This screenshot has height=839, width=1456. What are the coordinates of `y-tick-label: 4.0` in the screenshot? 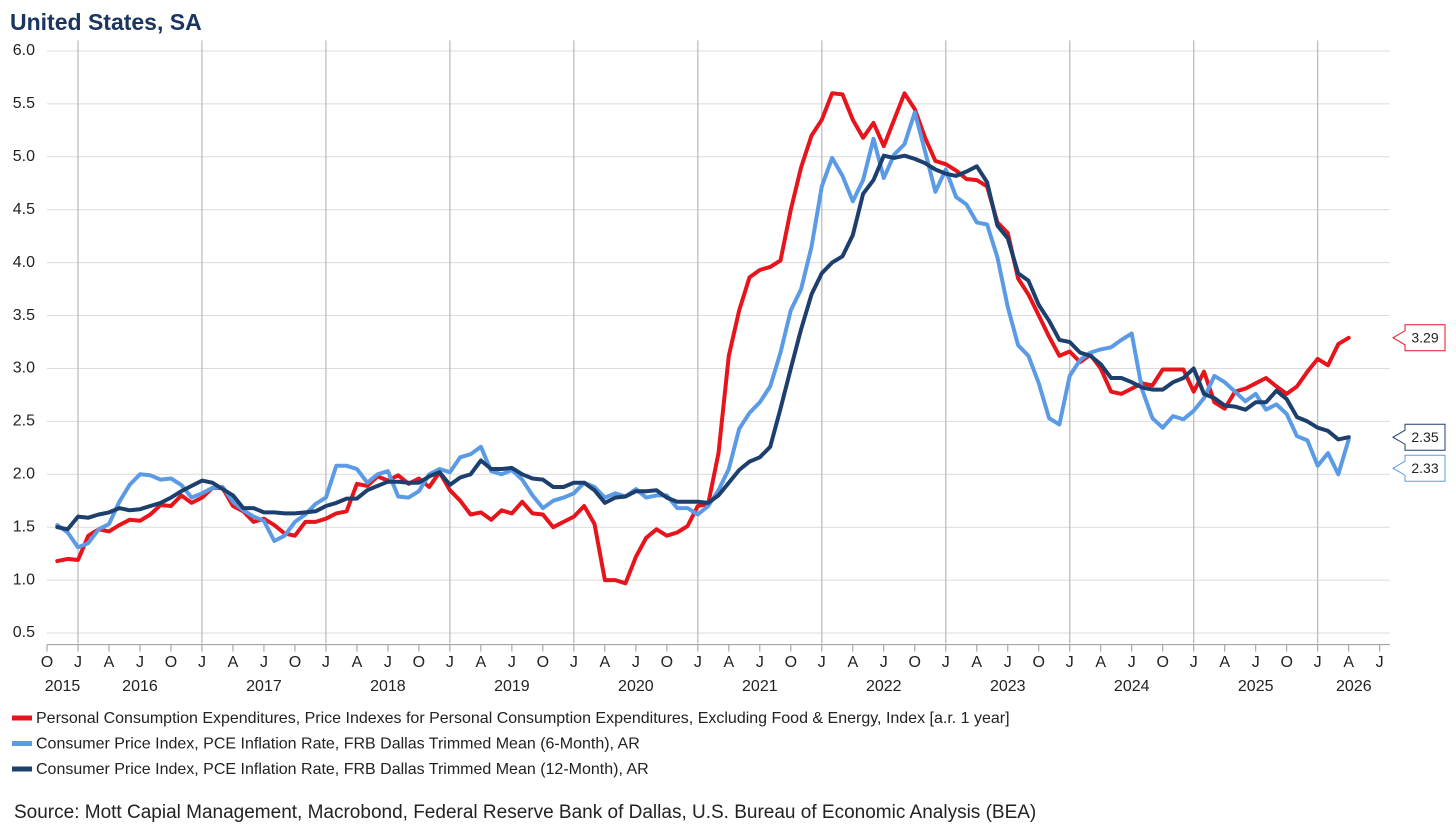 It's located at (24, 262).